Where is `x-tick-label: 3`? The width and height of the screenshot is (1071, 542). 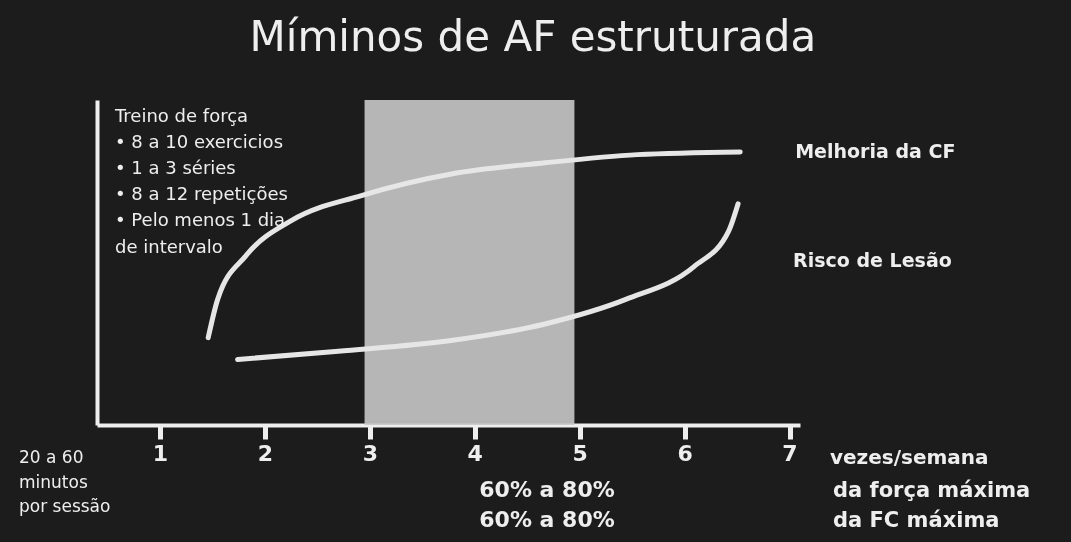
x-tick-label: 3 is located at coordinates (370, 453).